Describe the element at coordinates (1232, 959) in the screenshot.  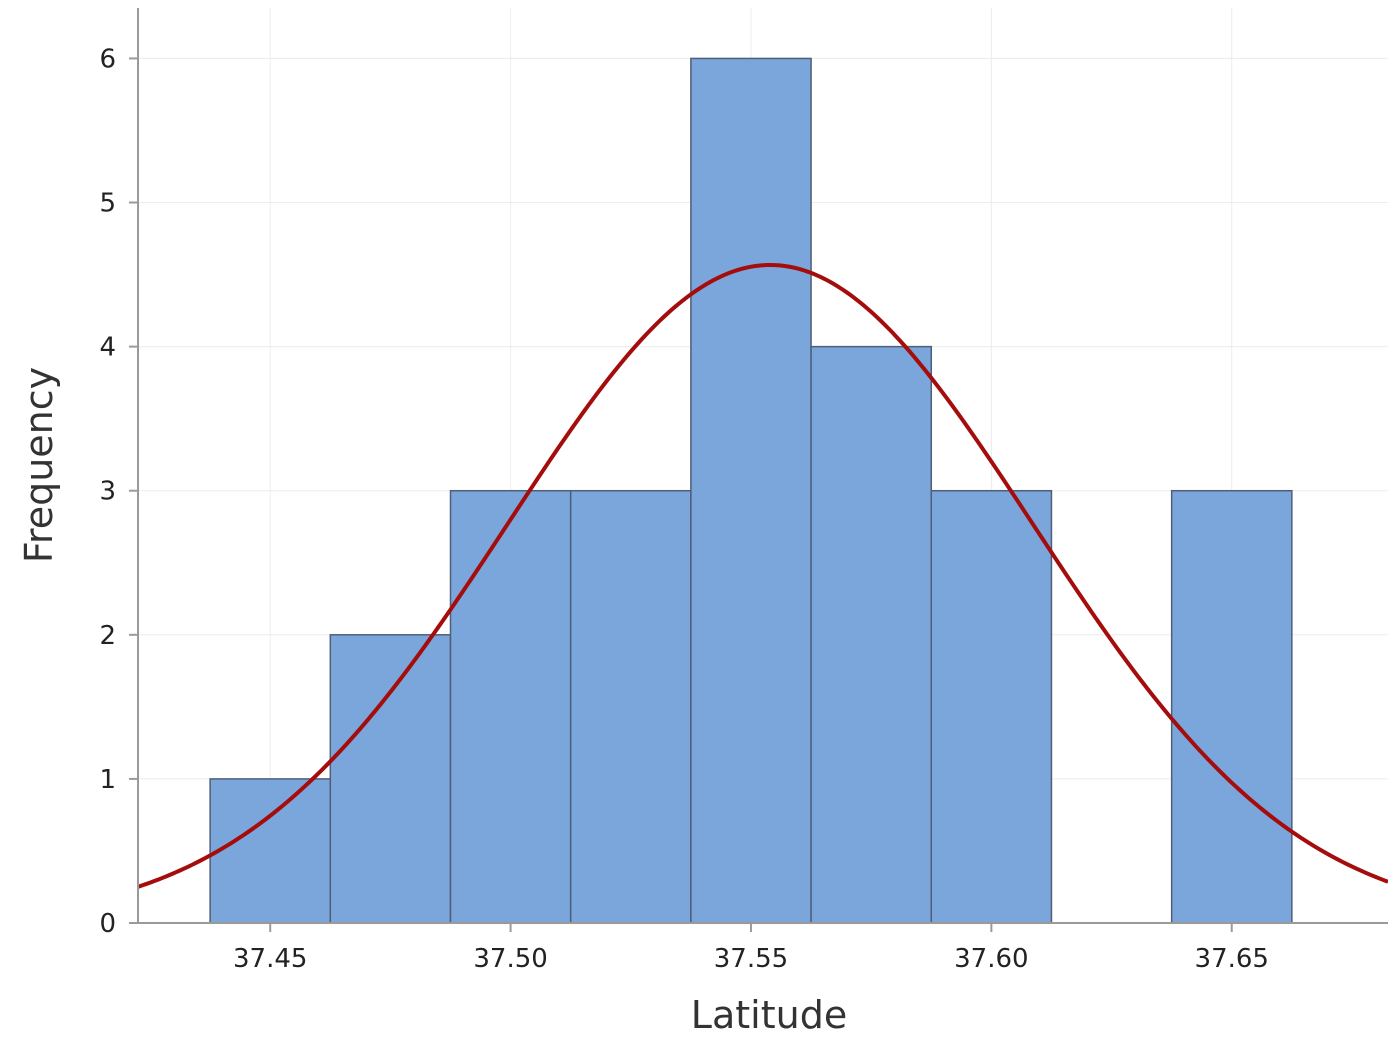
I see `x-tick-label: 37.65` at that location.